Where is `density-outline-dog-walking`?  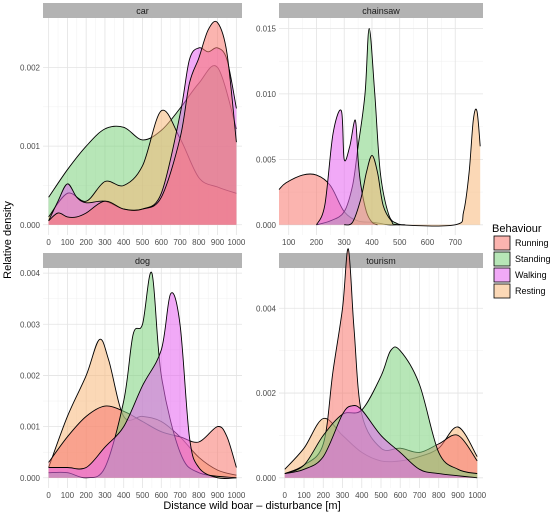
density-outline-dog-walking is located at coordinates (142, 385).